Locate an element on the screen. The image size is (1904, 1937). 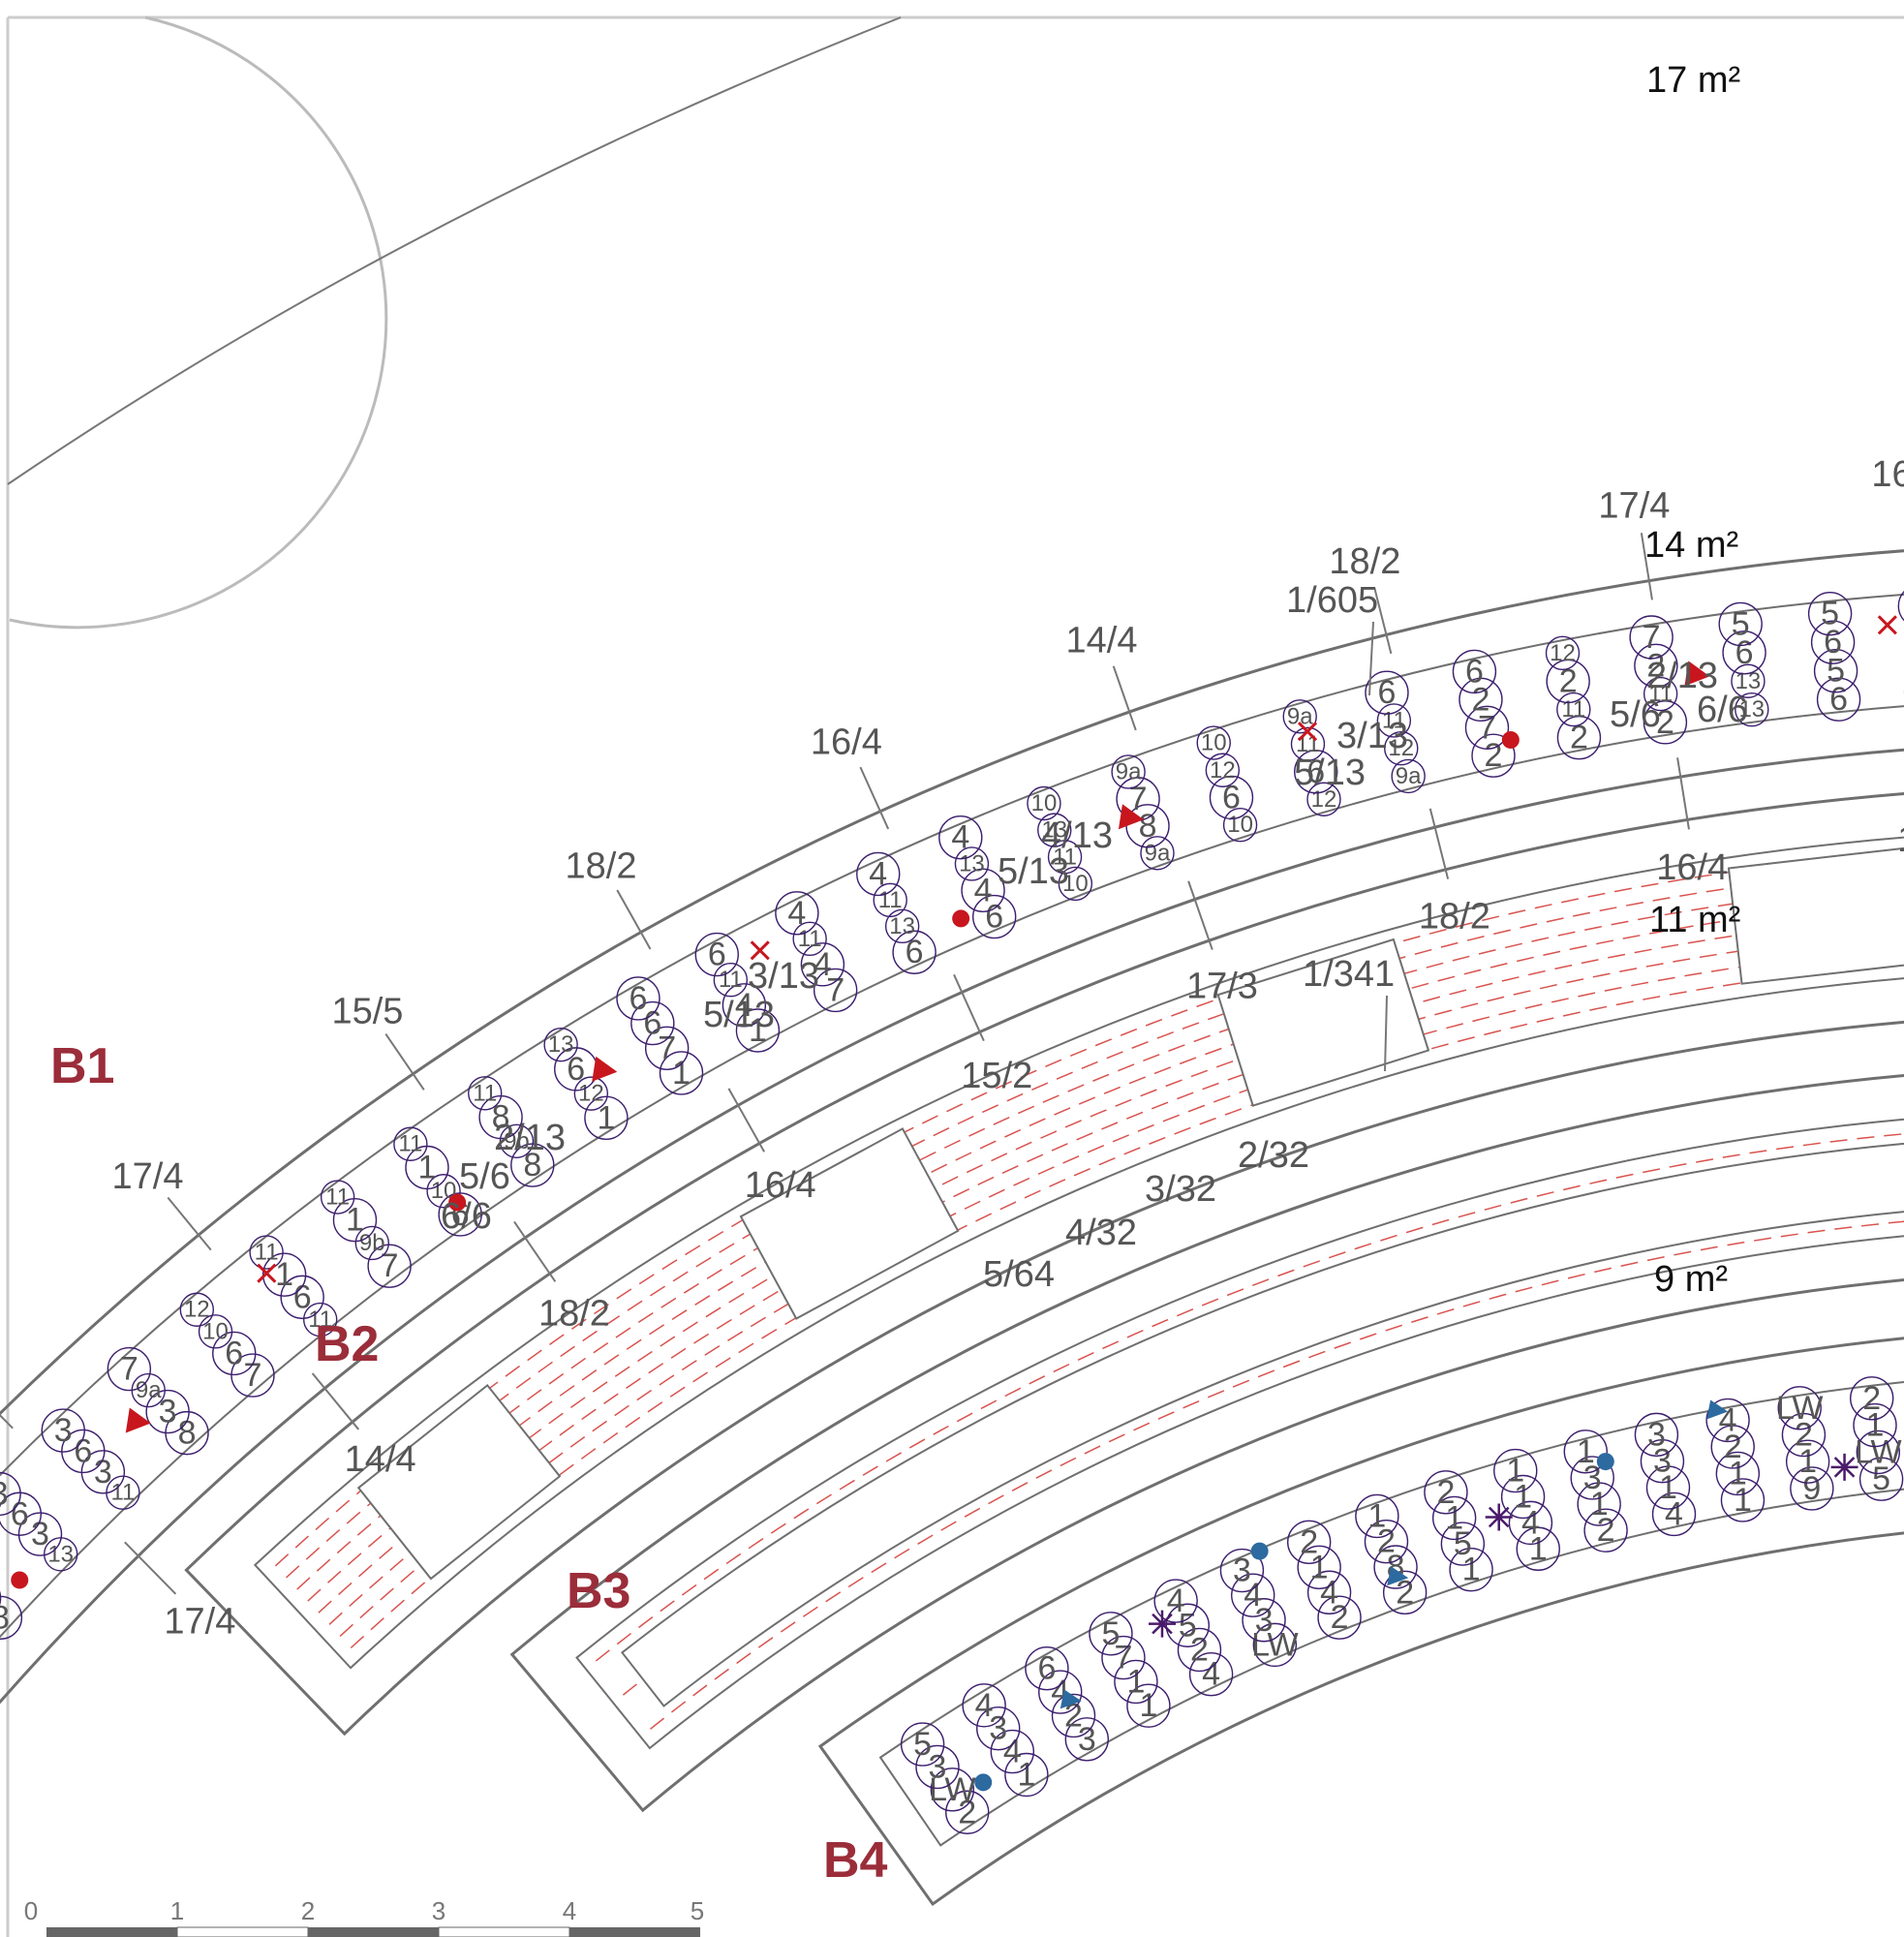
scale-tick-3: 3 is located at coordinates (439, 1911).